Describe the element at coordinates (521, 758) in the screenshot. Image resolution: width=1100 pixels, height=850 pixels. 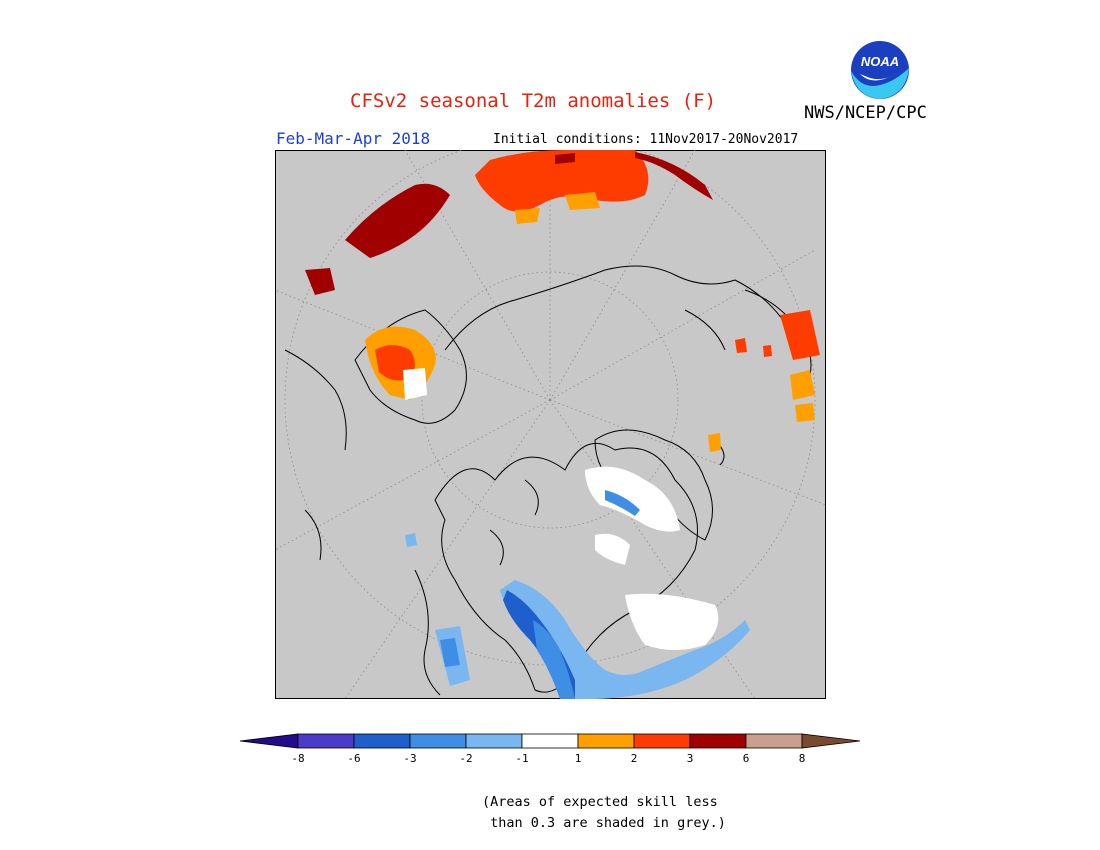
I see `colorbar-tick-label: -1` at that location.